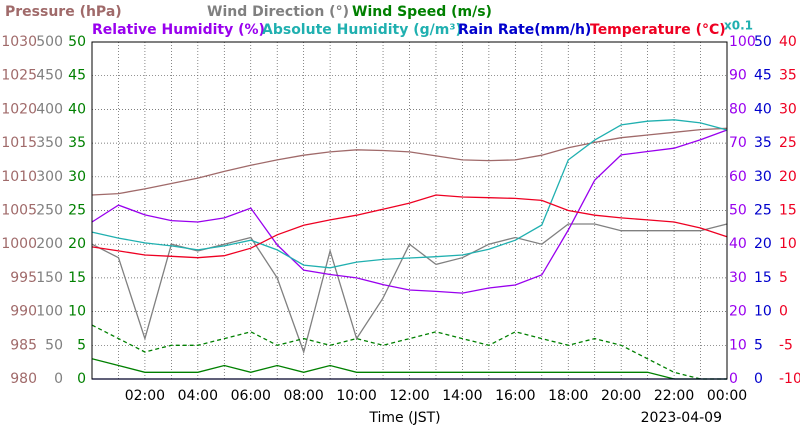  Describe the element at coordinates (23, 278) in the screenshot. I see `y-tick-label: 995` at that location.